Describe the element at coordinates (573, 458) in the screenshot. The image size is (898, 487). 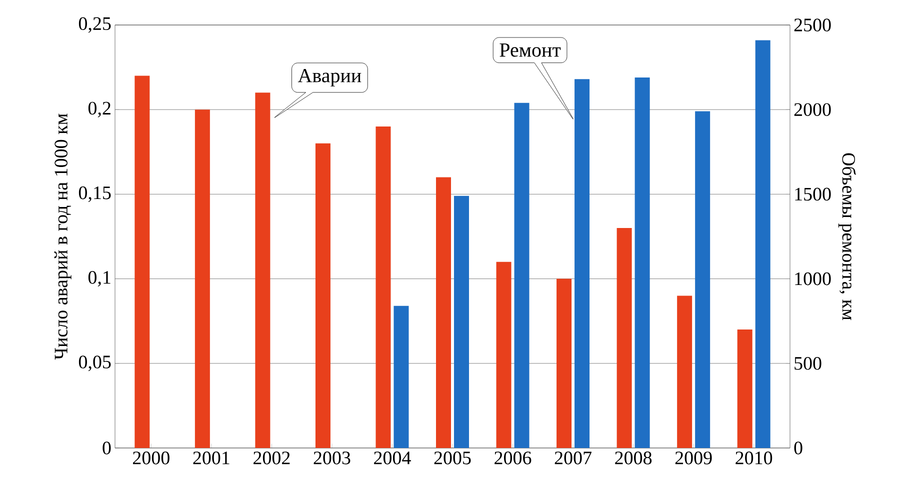
I see `x-tick-label: 2007` at that location.